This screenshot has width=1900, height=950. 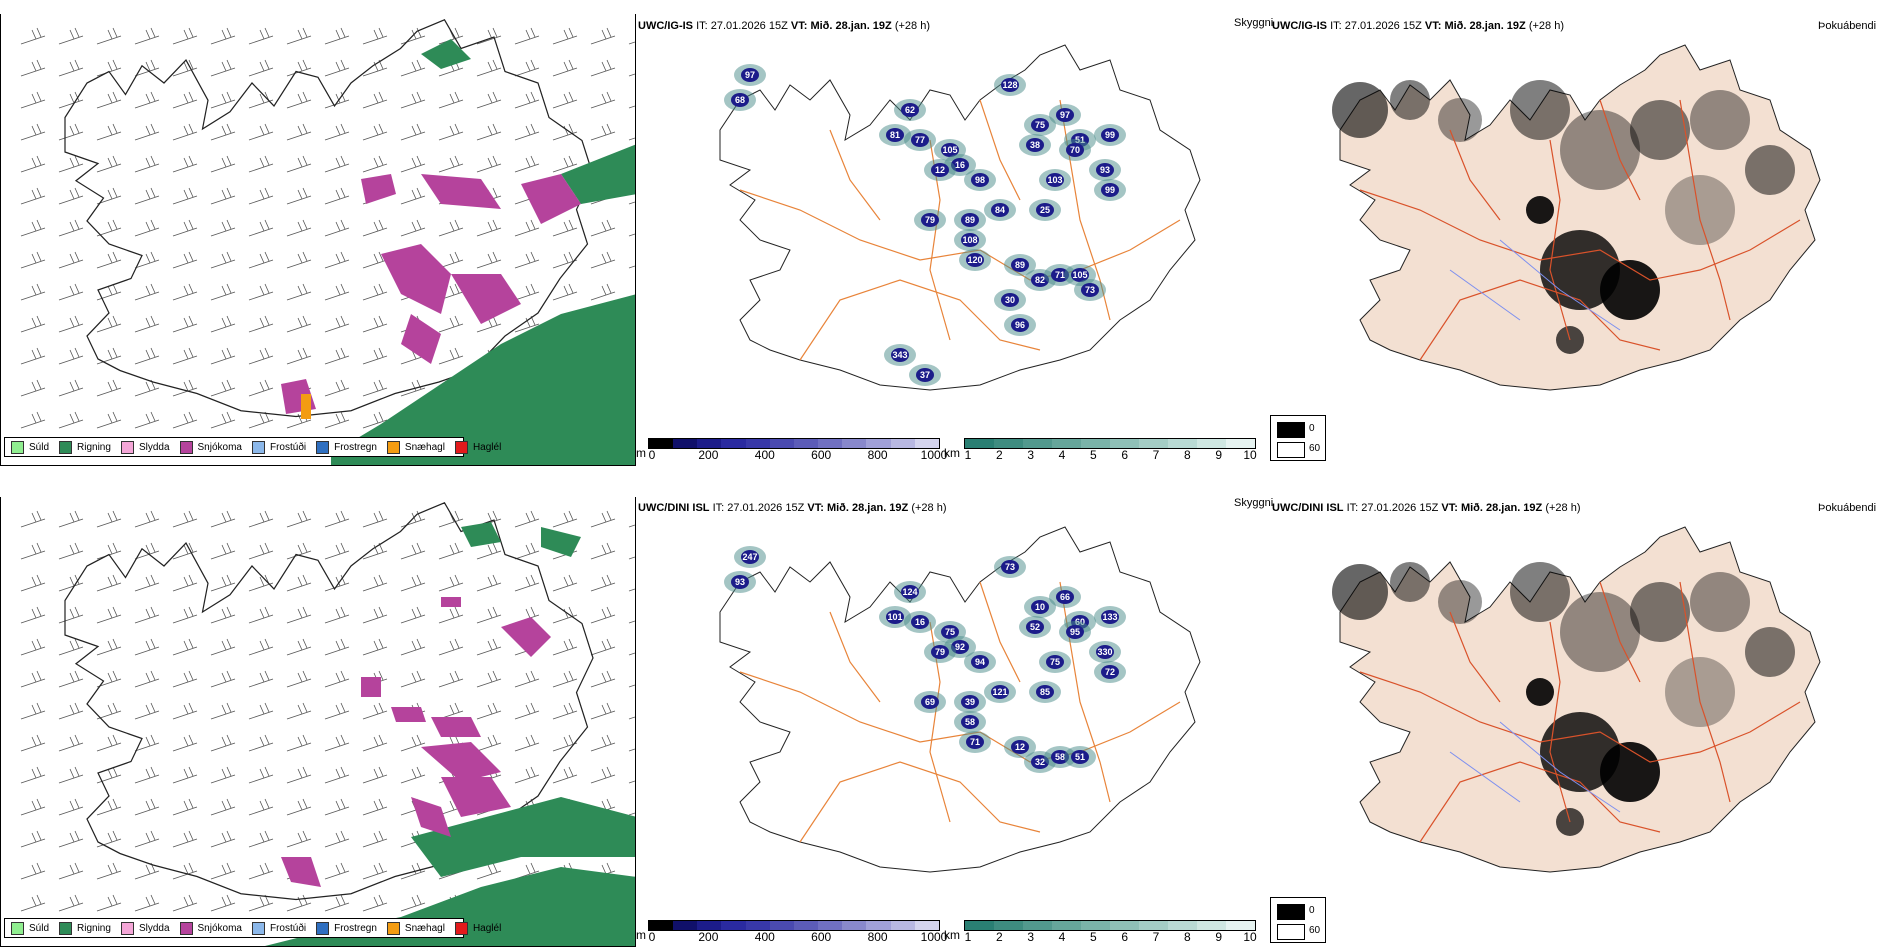 What do you see at coordinates (1110, 617) in the screenshot?
I see `precip-cell: 133` at bounding box center [1110, 617].